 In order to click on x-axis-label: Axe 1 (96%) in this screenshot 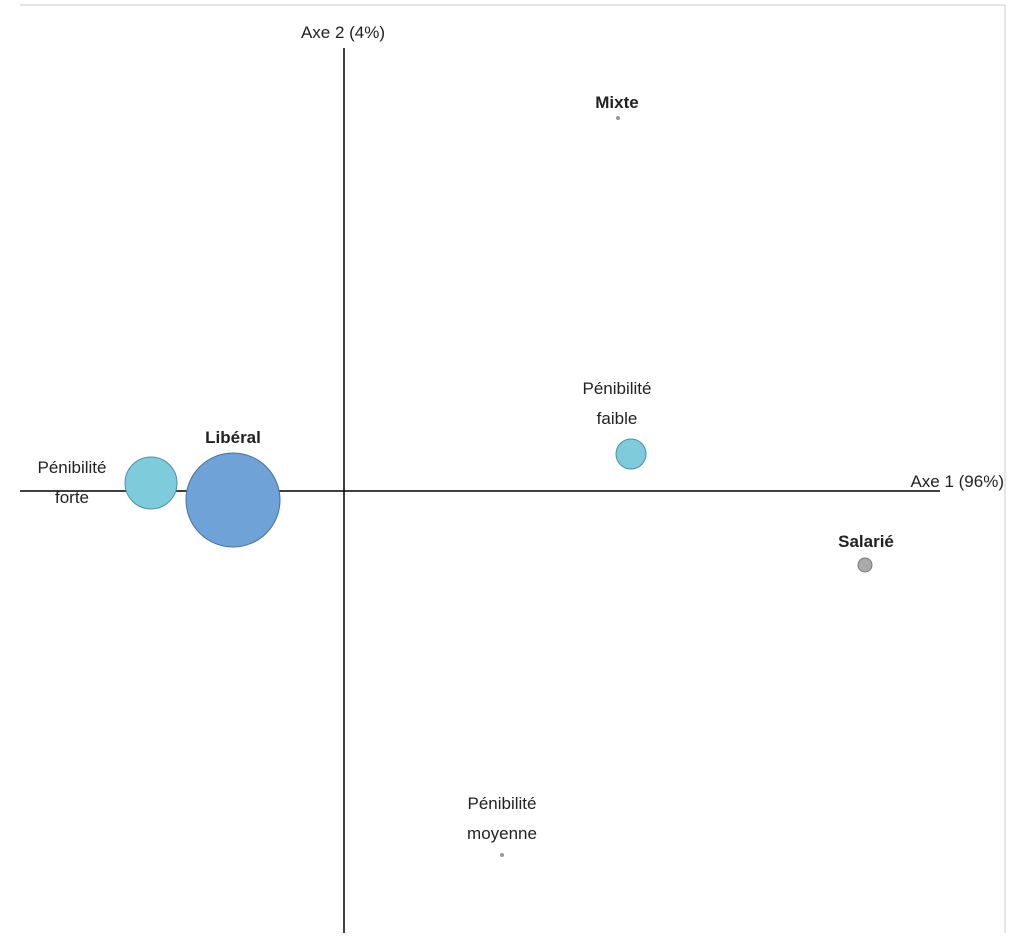, I will do `click(957, 481)`.